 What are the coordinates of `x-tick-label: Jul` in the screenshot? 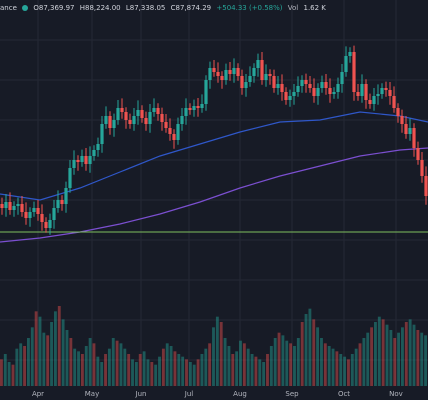 It's located at (189, 394).